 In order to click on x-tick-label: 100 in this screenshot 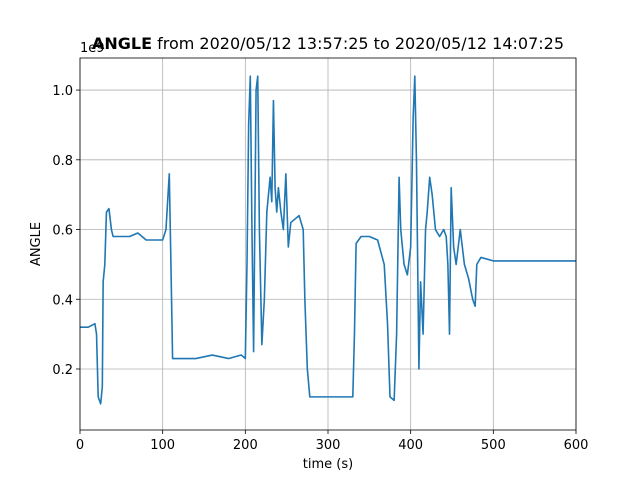, I will do `click(162, 445)`.